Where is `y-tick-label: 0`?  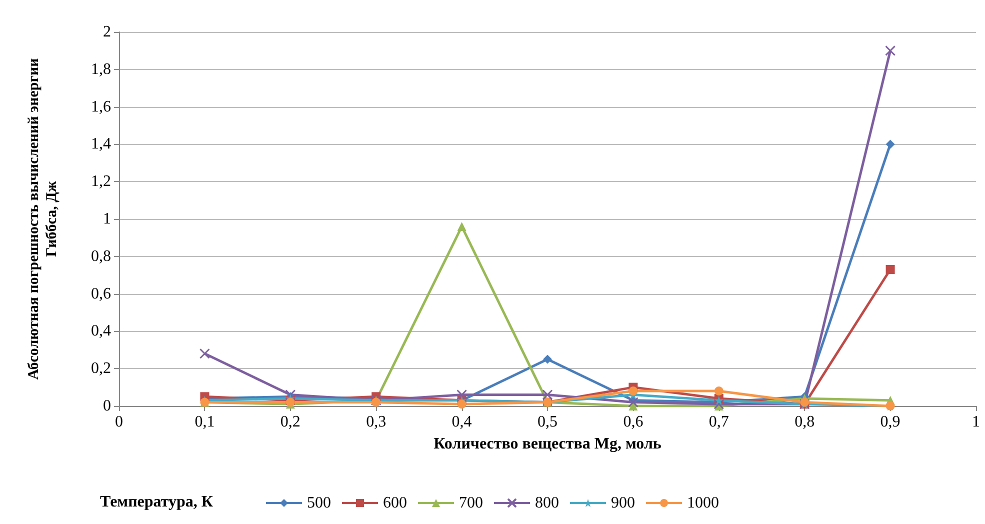
y-tick-label: 0 is located at coordinates (107, 406).